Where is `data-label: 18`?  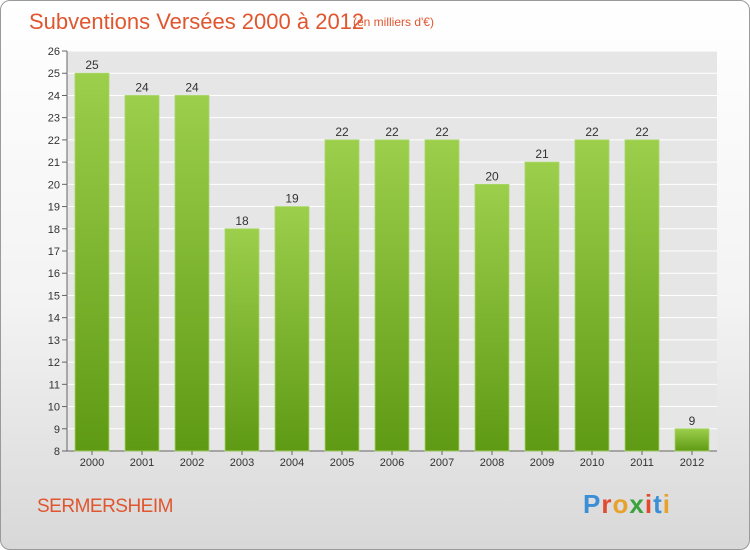 data-label: 18 is located at coordinates (242, 221).